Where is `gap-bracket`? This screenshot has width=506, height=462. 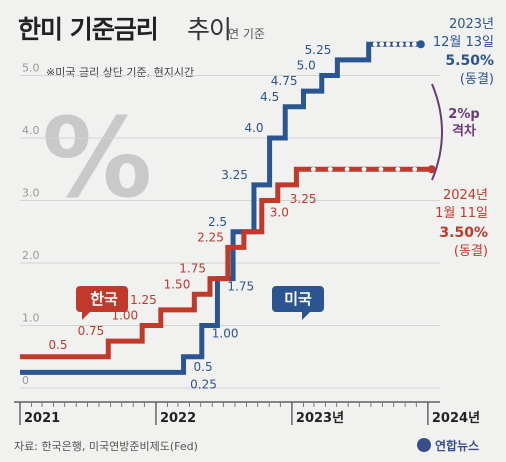
gap-bracket is located at coordinates (437, 132).